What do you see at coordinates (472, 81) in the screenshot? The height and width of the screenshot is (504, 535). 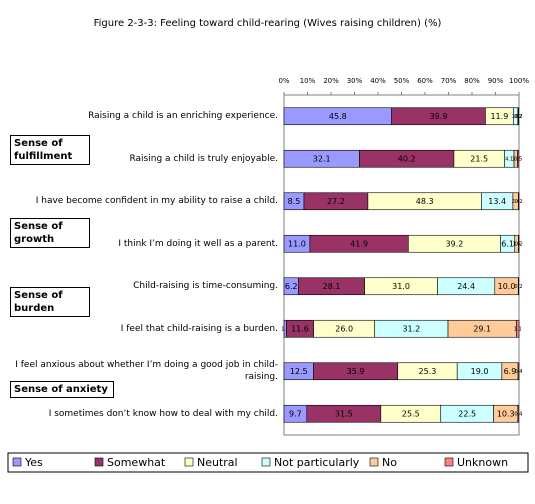 I see `x-tick-label: 80%` at bounding box center [472, 81].